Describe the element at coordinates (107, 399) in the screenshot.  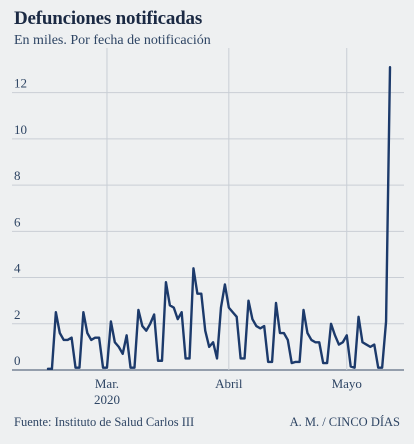
I see `x-tick-sublabel: 2020` at that location.